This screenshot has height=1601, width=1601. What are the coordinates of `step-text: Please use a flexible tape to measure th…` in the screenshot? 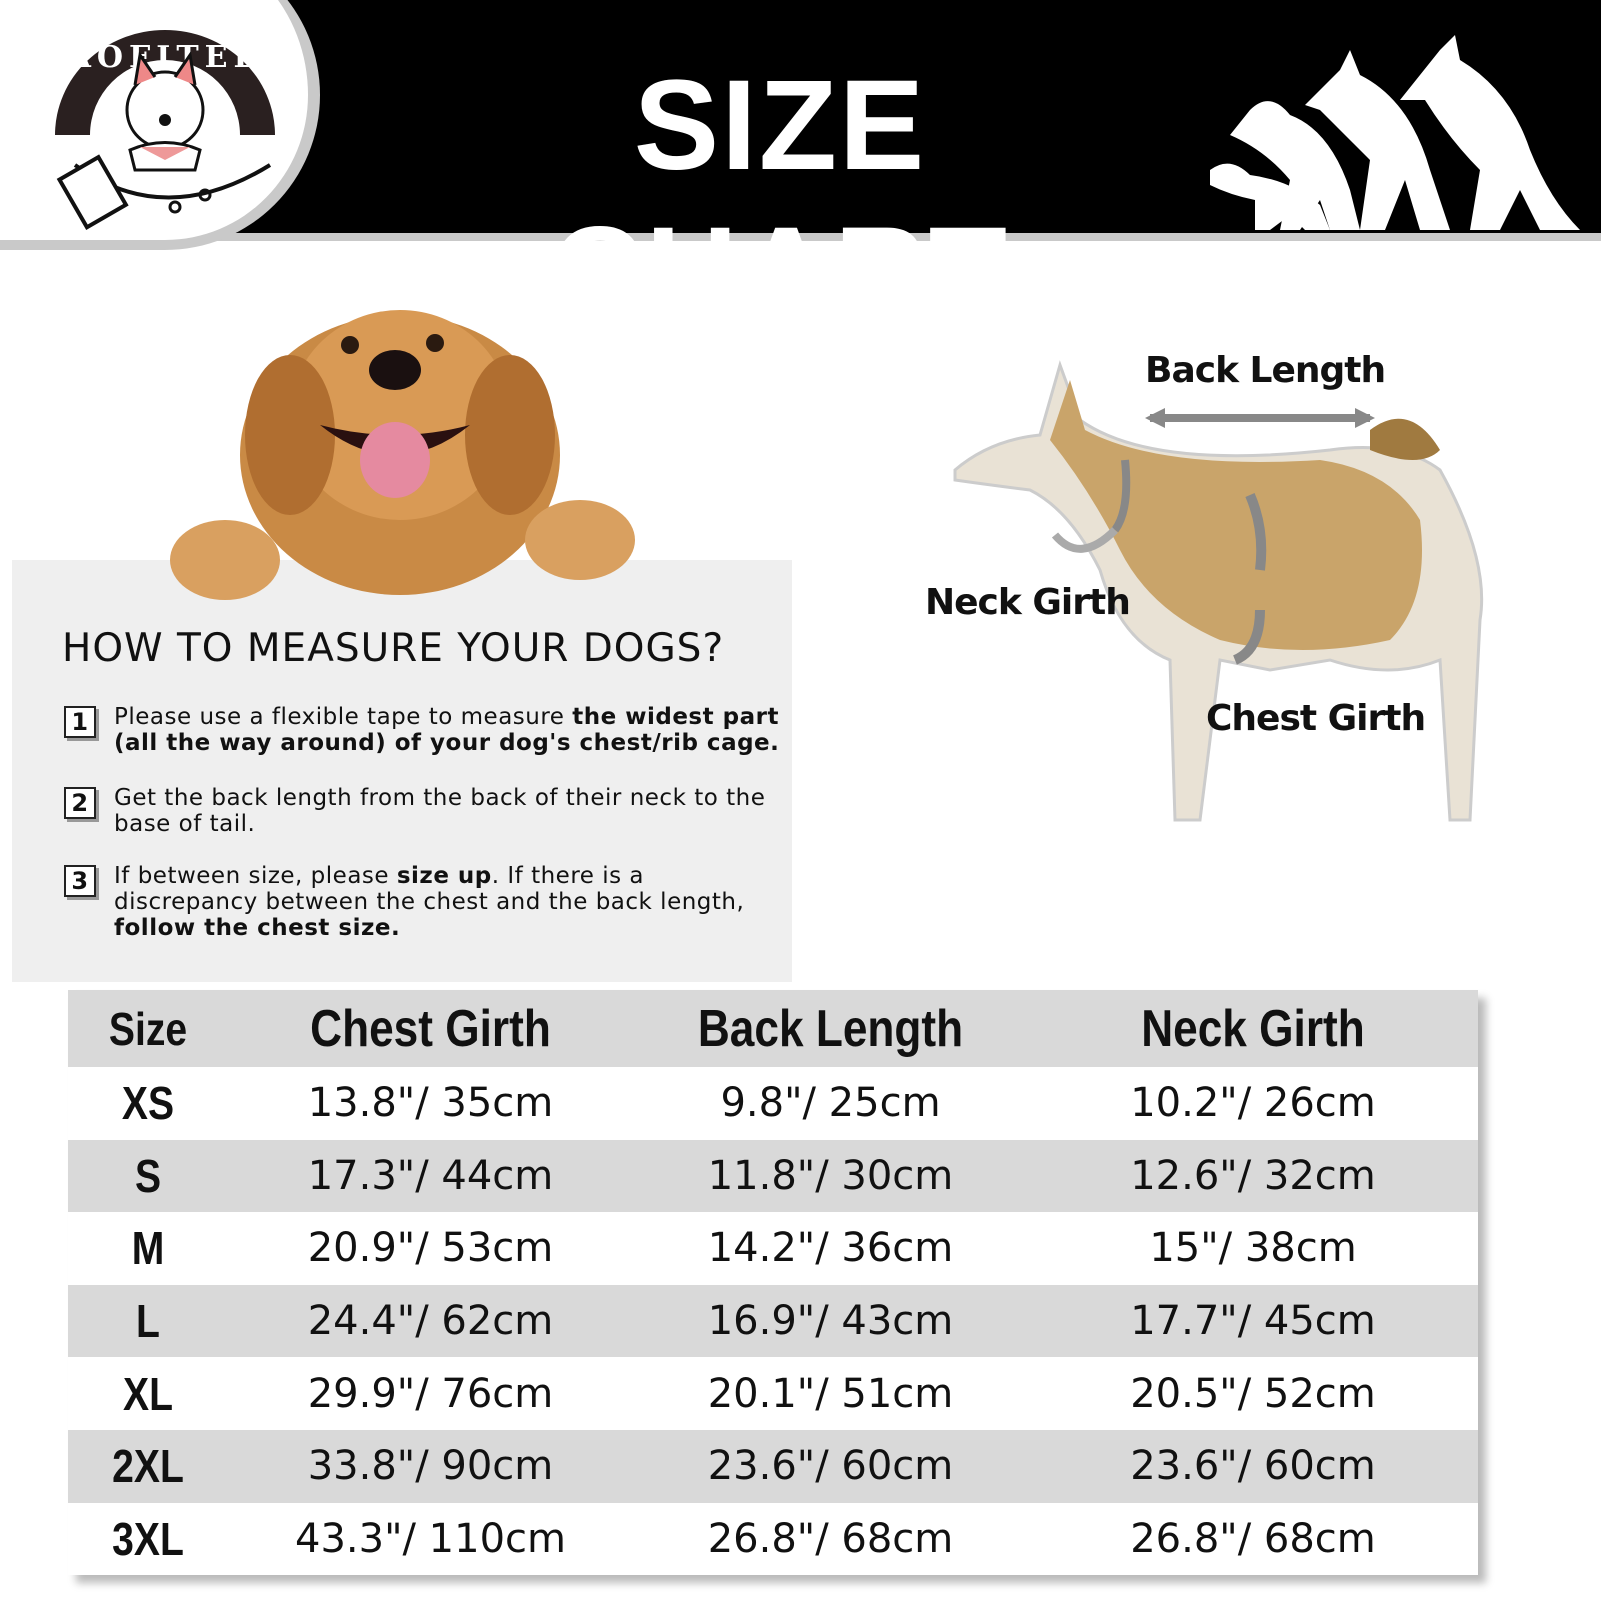 It's located at (447, 730).